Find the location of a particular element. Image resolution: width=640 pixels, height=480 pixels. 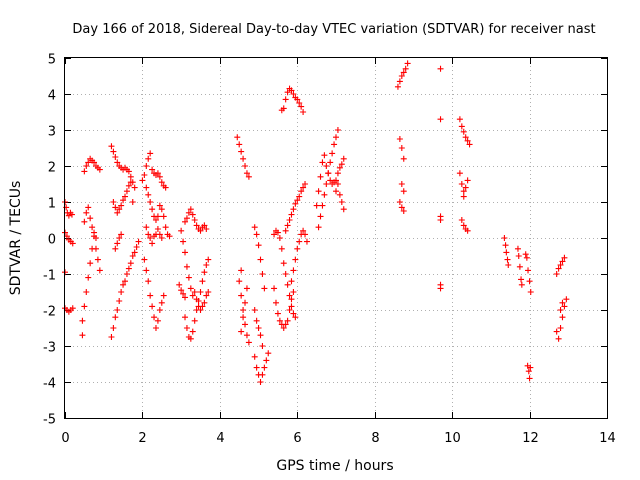

y-tick-label: 5 is located at coordinates (52, 60).